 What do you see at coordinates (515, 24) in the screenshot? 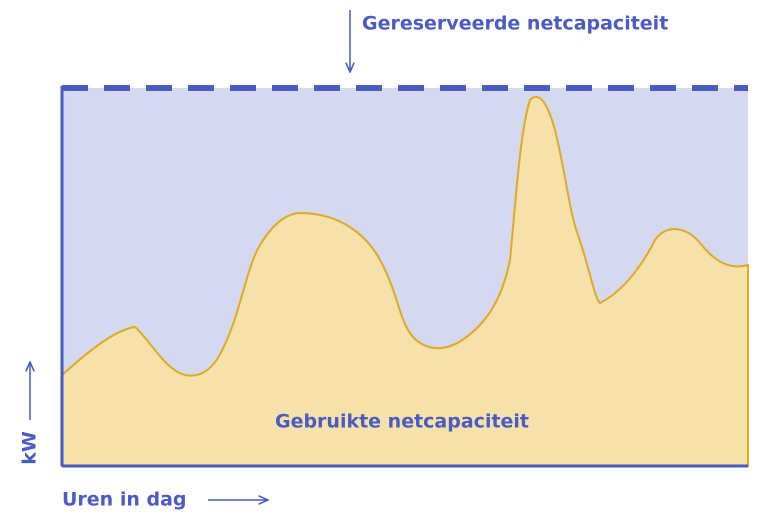
I see `reserved-label: Gereserveerde netcapaciteit` at bounding box center [515, 24].